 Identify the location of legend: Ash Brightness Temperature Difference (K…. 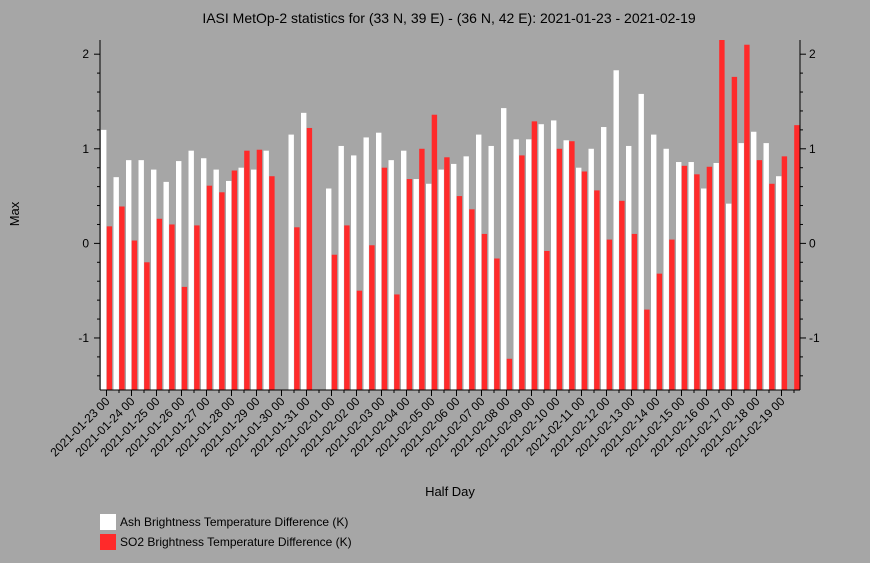
(226, 532).